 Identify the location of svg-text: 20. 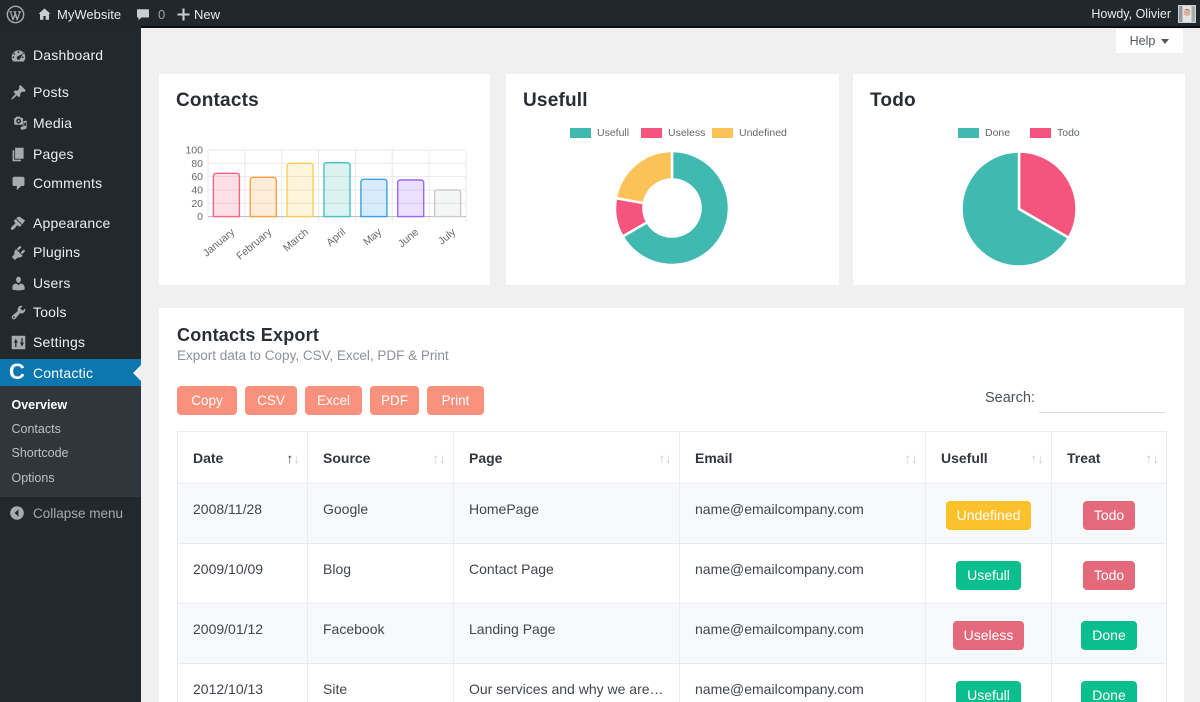
(197, 204).